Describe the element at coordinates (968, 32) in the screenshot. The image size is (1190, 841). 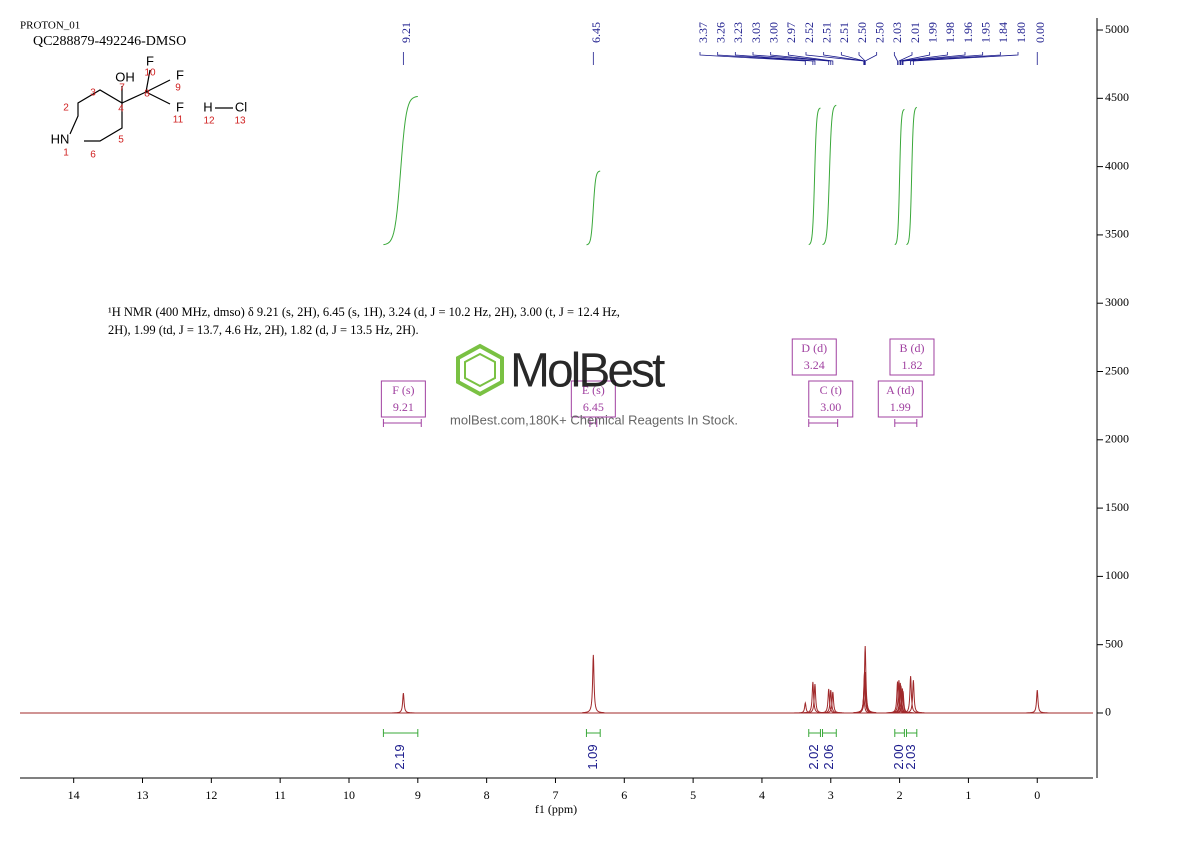
I see `peak-label: 1.96` at that location.